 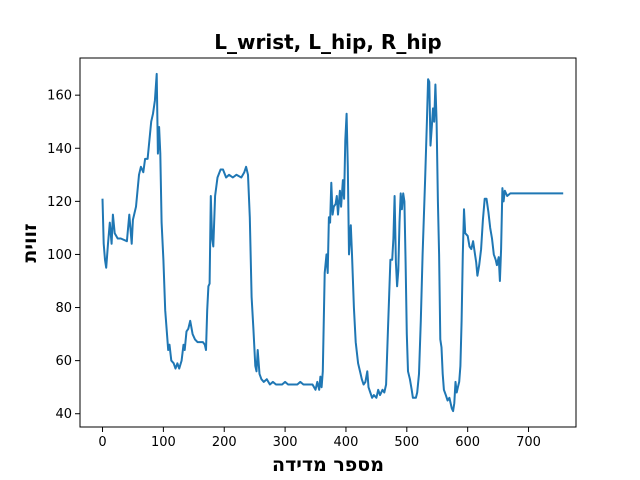 I want to click on y-tick-label: 60, so click(x=63, y=361).